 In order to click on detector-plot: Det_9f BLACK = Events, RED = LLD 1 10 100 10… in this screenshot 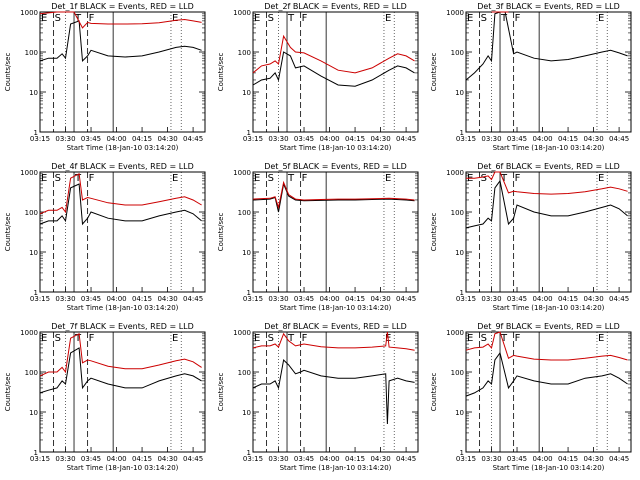, I will do `click(531, 397)`.